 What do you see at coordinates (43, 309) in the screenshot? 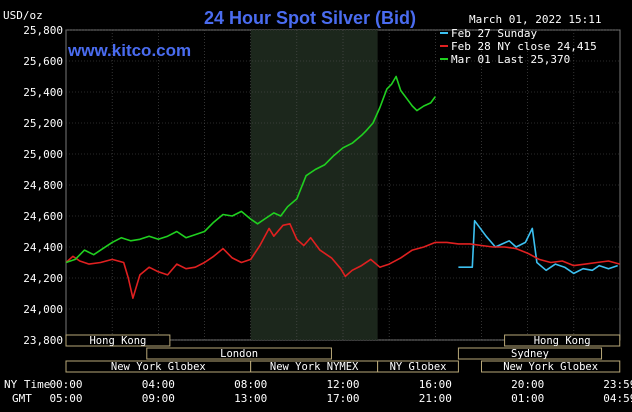
I see `y-tick-label: 24,000` at bounding box center [43, 309].